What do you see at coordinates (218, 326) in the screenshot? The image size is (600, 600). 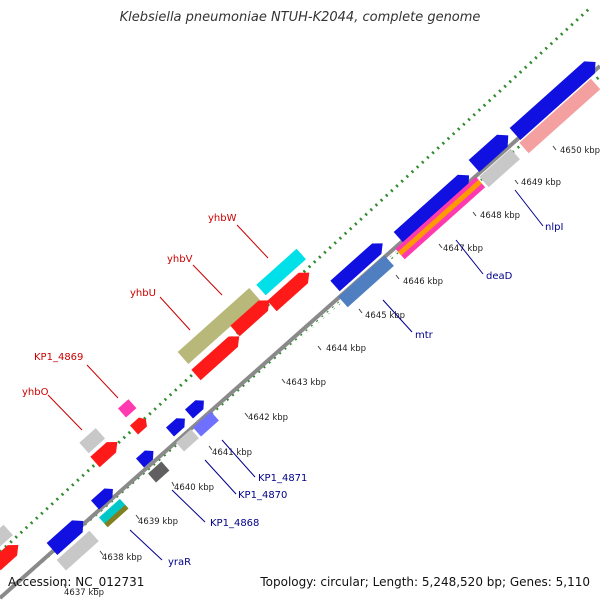 I see `gene-feature-yhbU` at bounding box center [218, 326].